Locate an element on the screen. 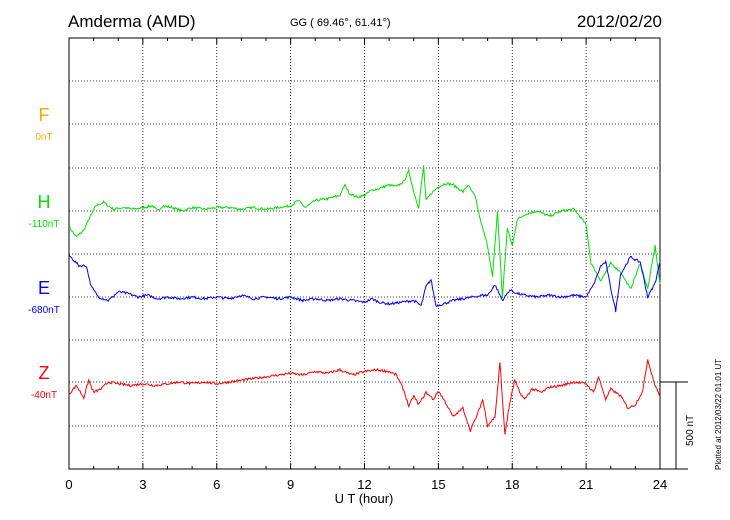  date-label: 2012/02/20 is located at coordinates (619, 21).